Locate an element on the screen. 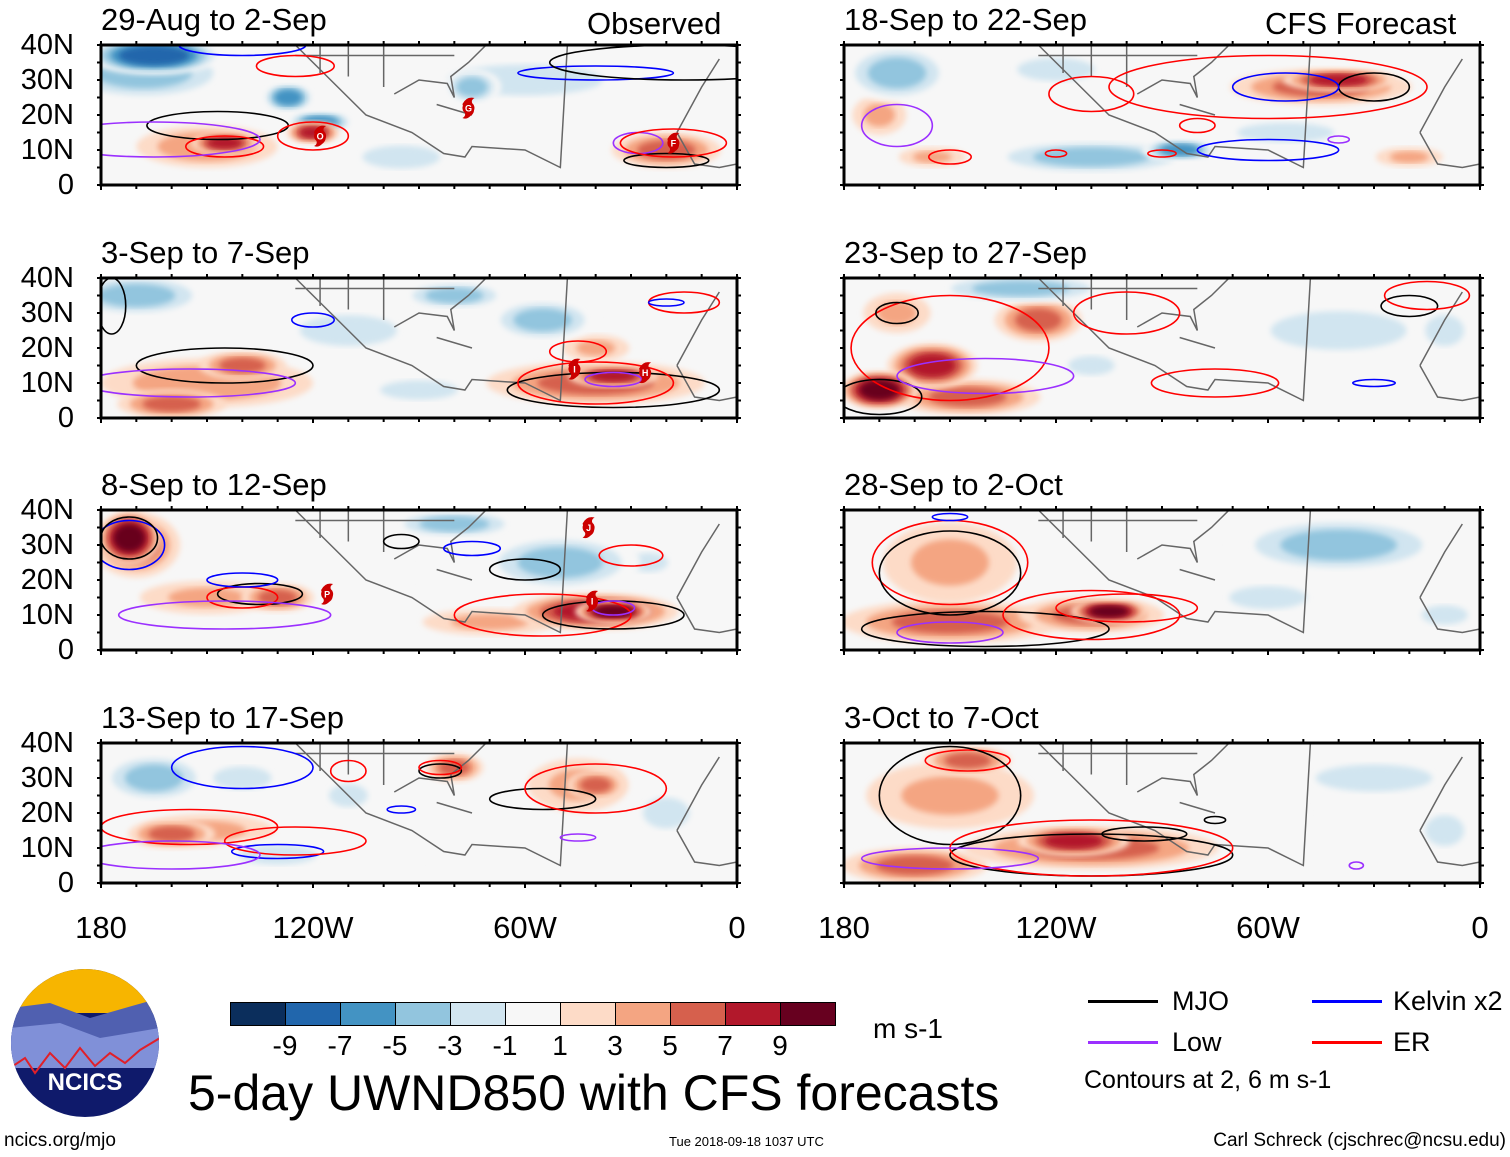 The width and height of the screenshot is (1510, 1157). storm-letter: I is located at coordinates (574, 370).